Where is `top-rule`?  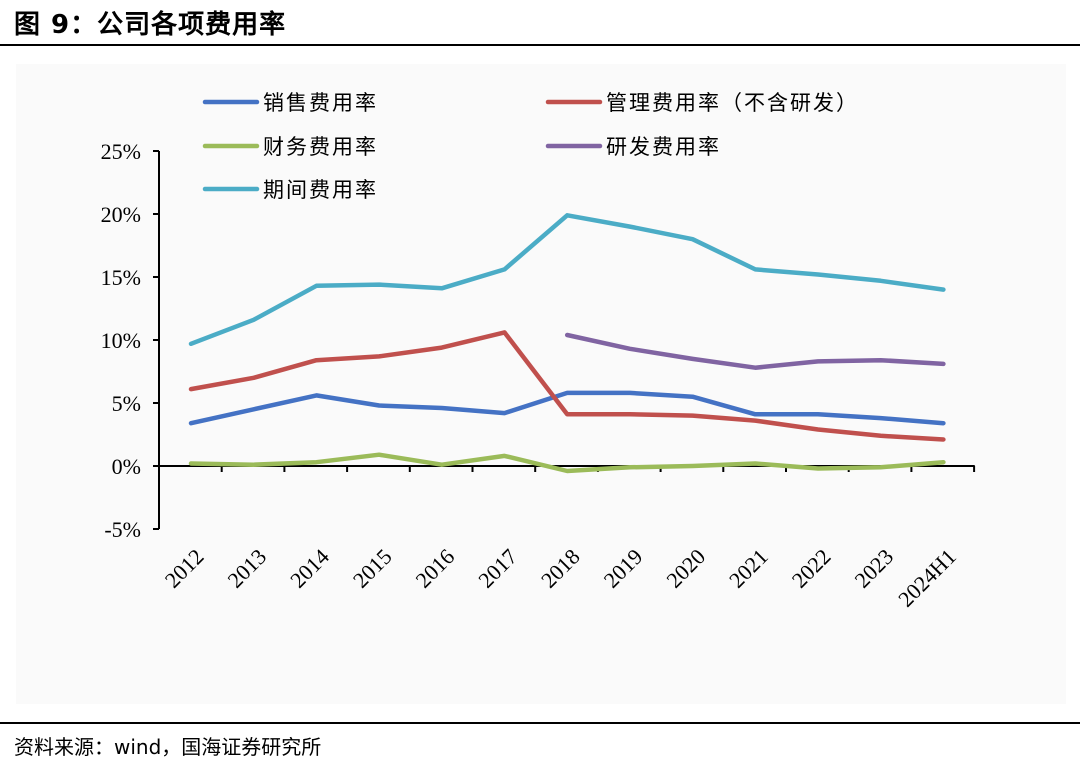 top-rule is located at coordinates (540, 45).